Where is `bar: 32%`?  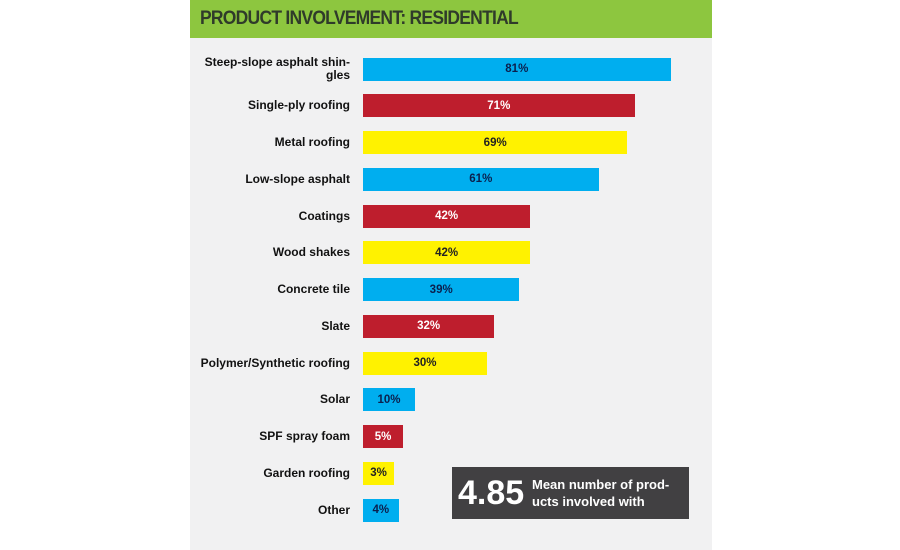
bar: 32% is located at coordinates (429, 326).